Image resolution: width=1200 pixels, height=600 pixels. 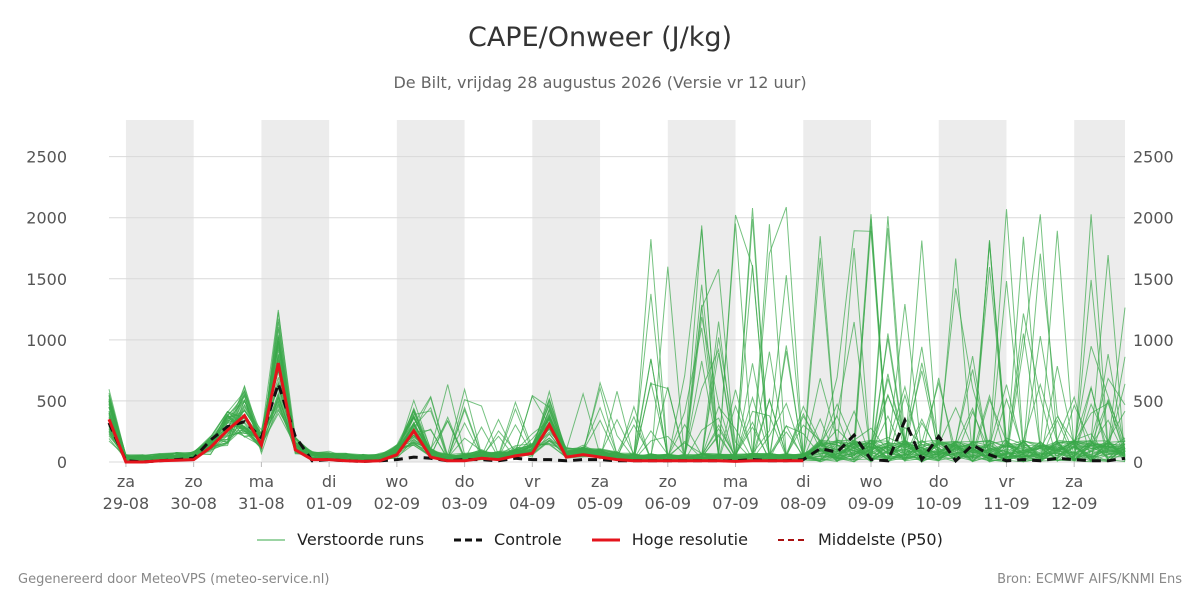 I want to click on y-tick-label-left: 2500, so click(x=46, y=157).